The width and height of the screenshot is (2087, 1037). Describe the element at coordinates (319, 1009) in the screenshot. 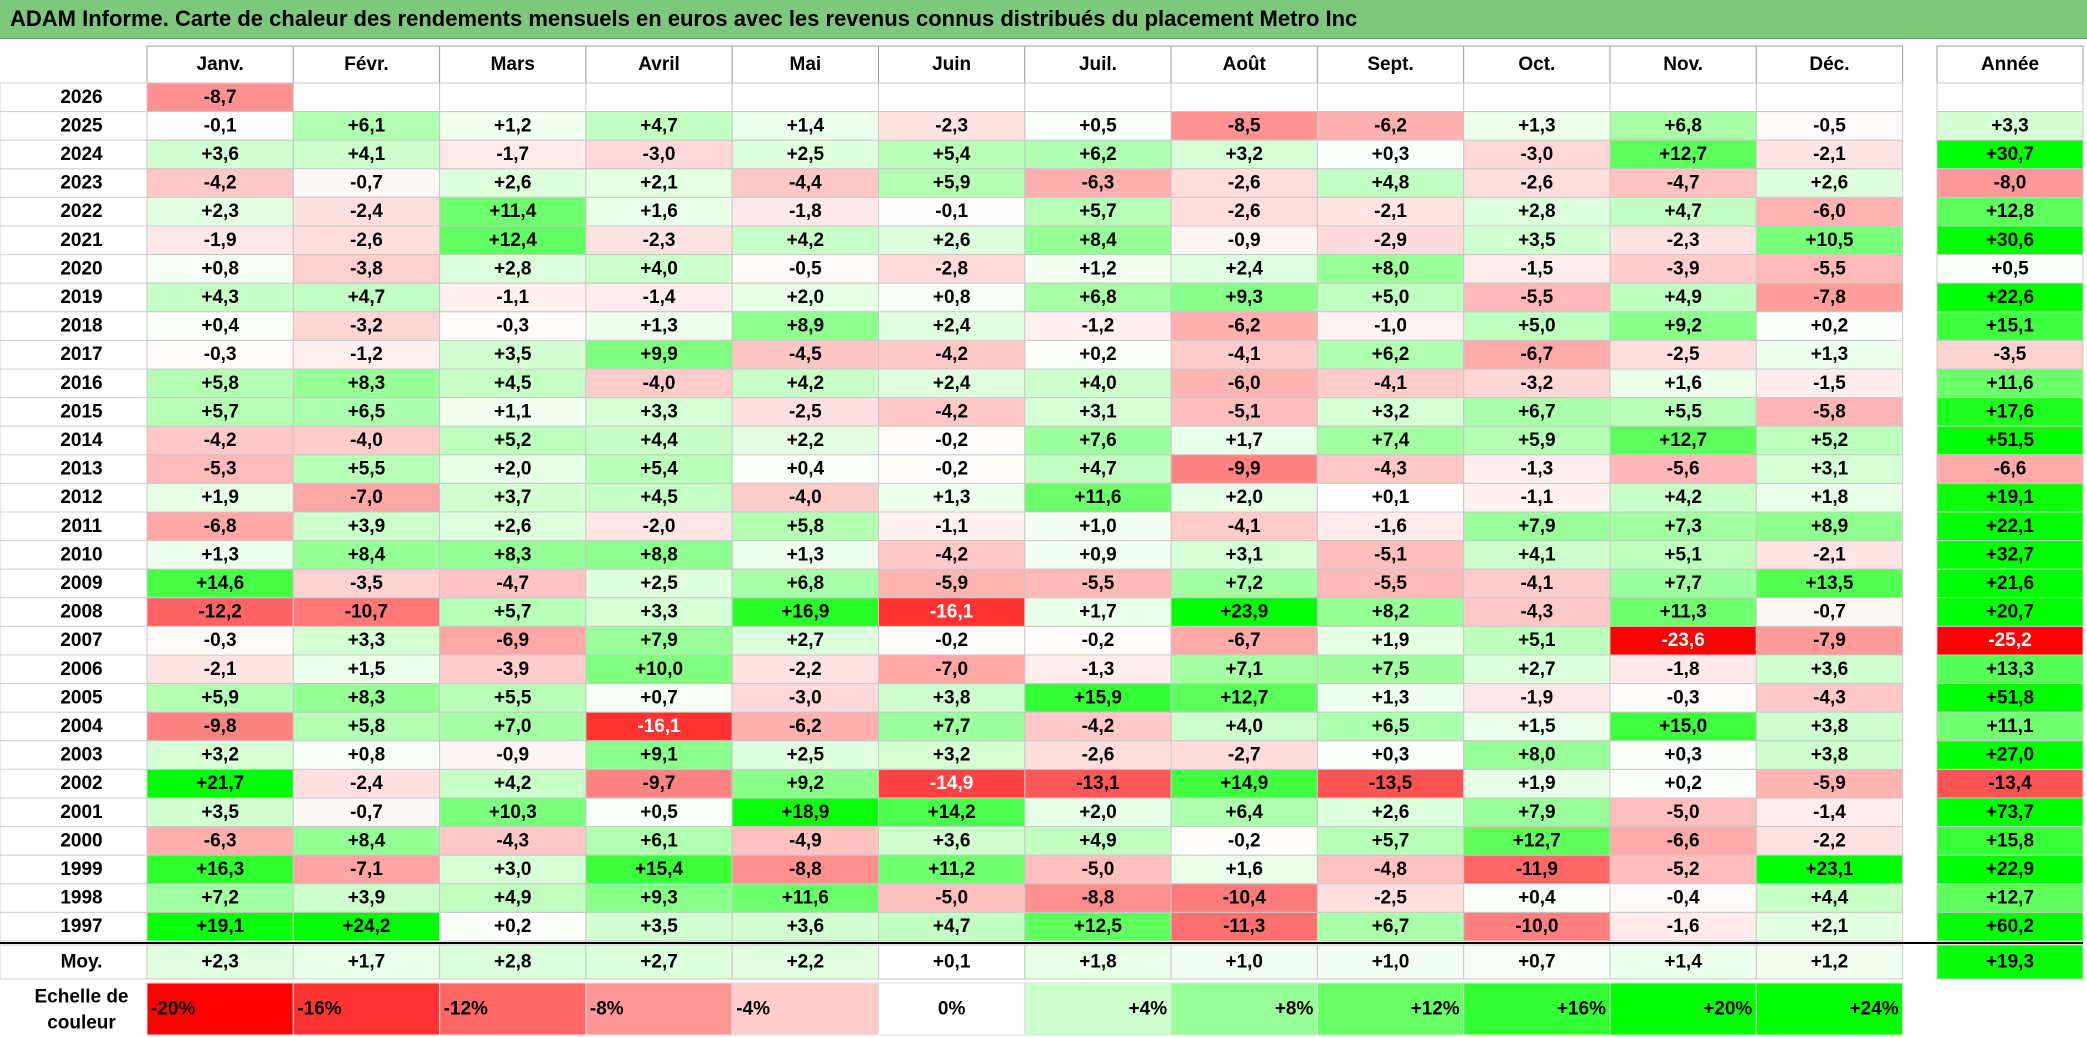

I see `scale-swatch-label: -16%` at that location.